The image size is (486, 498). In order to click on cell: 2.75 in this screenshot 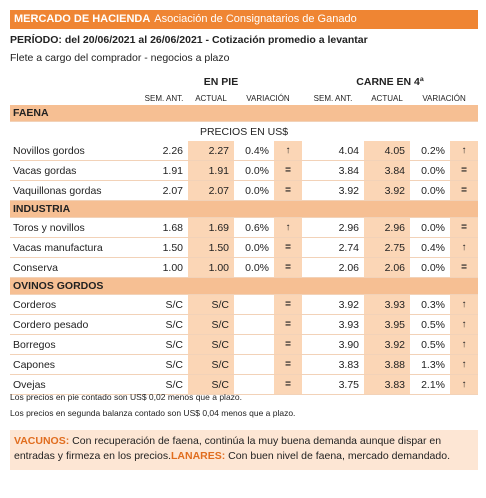, I will do `click(387, 247)`.